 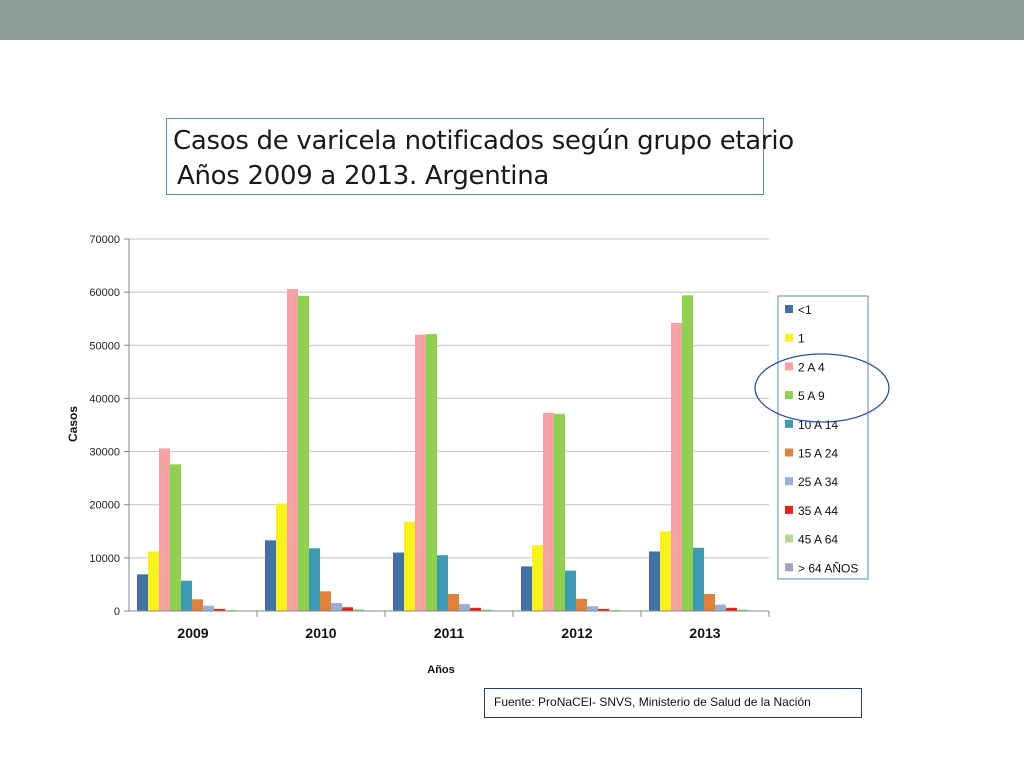 What do you see at coordinates (320, 633) in the screenshot?
I see `x-tick-label: 2010` at bounding box center [320, 633].